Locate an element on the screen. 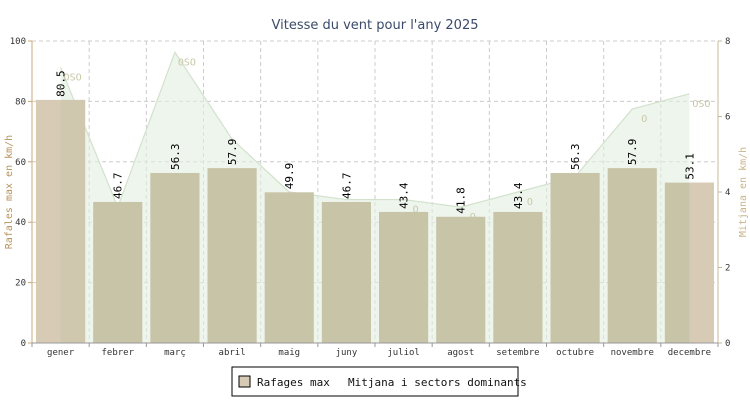  bar-value-label: 80.5 is located at coordinates (61, 83).